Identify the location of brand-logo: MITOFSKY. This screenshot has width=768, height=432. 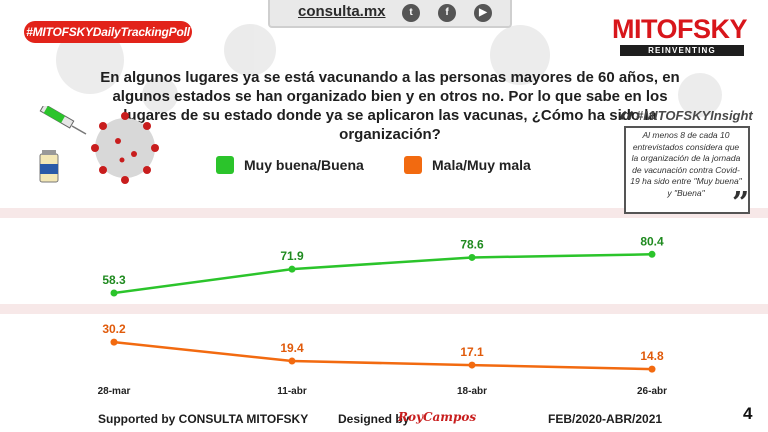
(680, 29).